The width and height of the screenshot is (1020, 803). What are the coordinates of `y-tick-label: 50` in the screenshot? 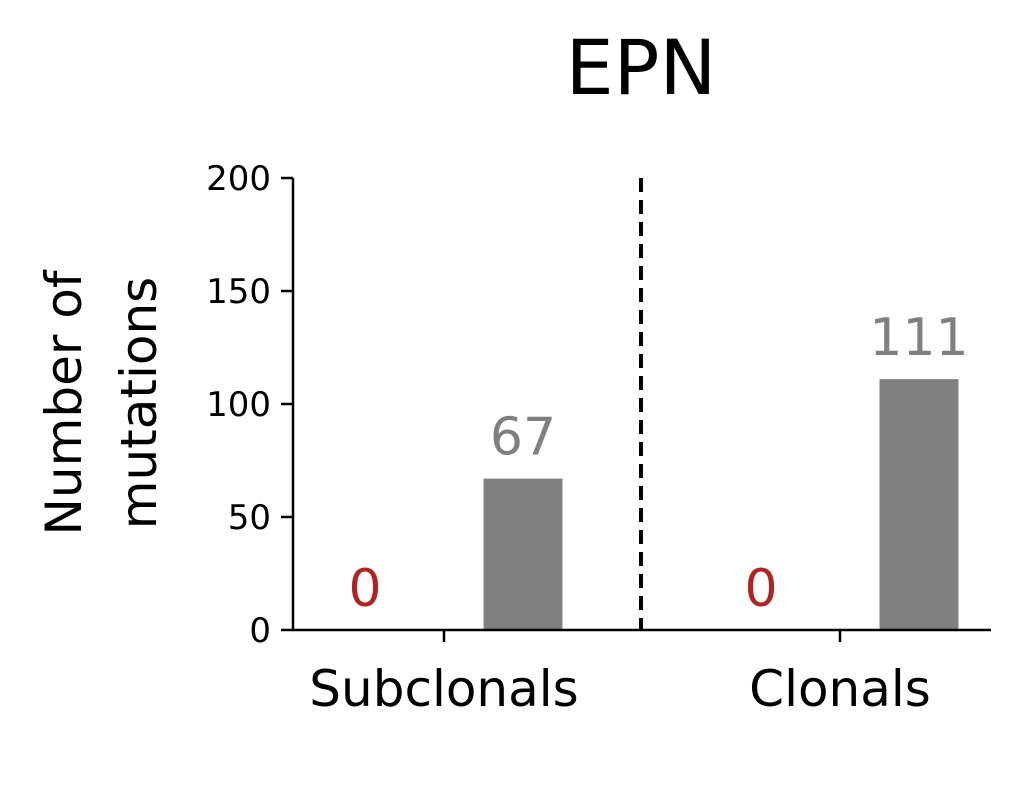 It's located at (249, 518).